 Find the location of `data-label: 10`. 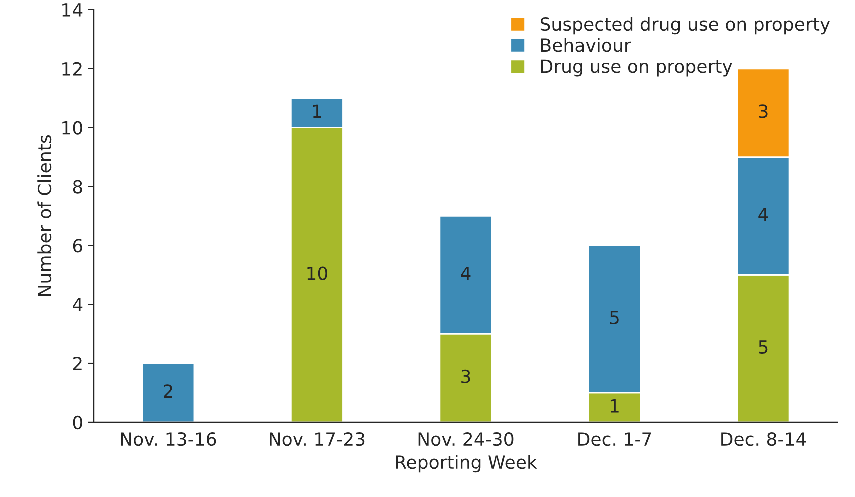

data-label: 10 is located at coordinates (318, 273).